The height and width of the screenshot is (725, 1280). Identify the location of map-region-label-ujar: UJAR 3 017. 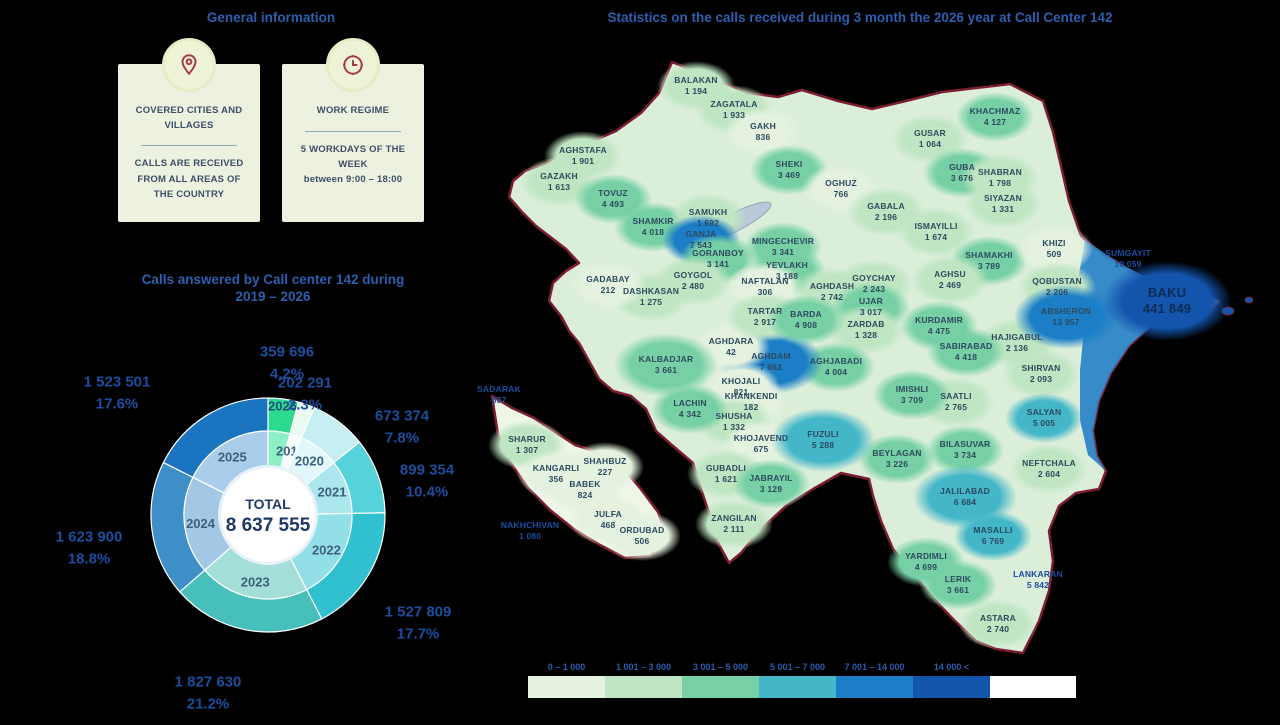
(871, 306).